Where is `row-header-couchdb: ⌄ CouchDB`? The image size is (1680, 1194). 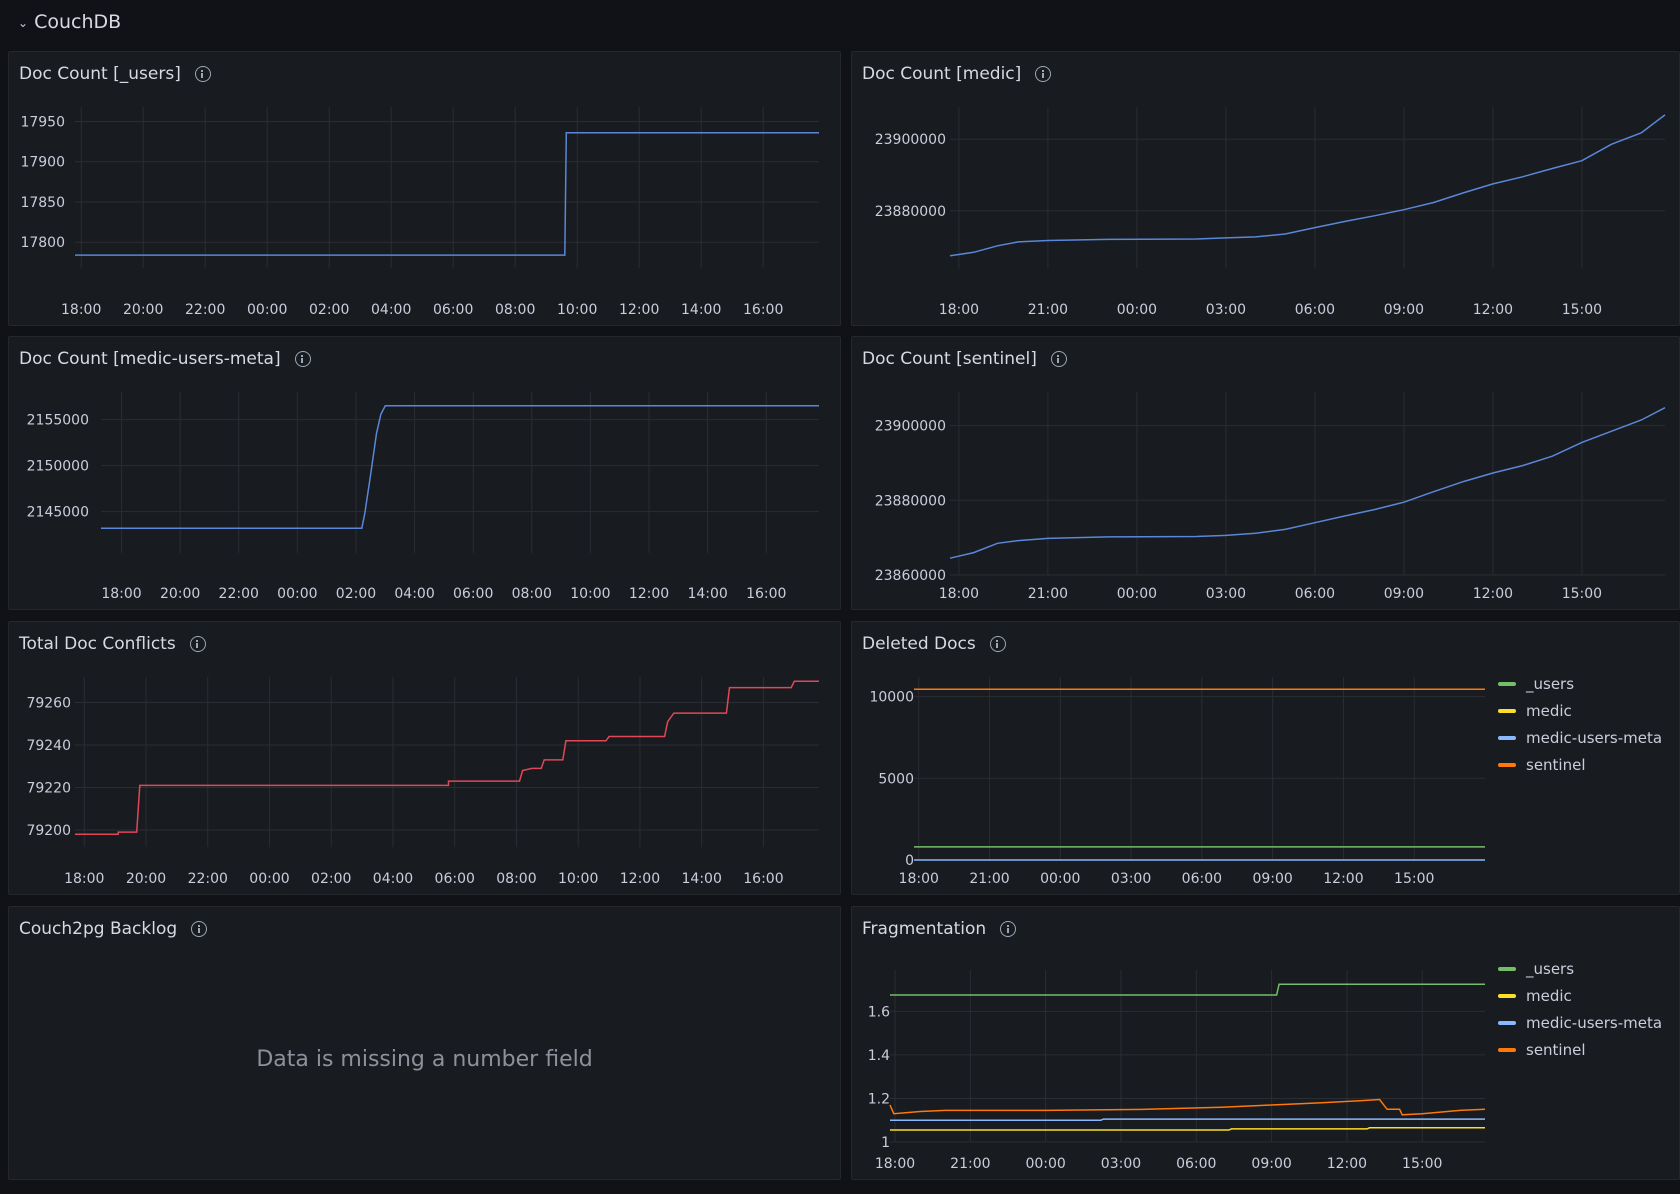 row-header-couchdb: ⌄ CouchDB is located at coordinates (840, 22).